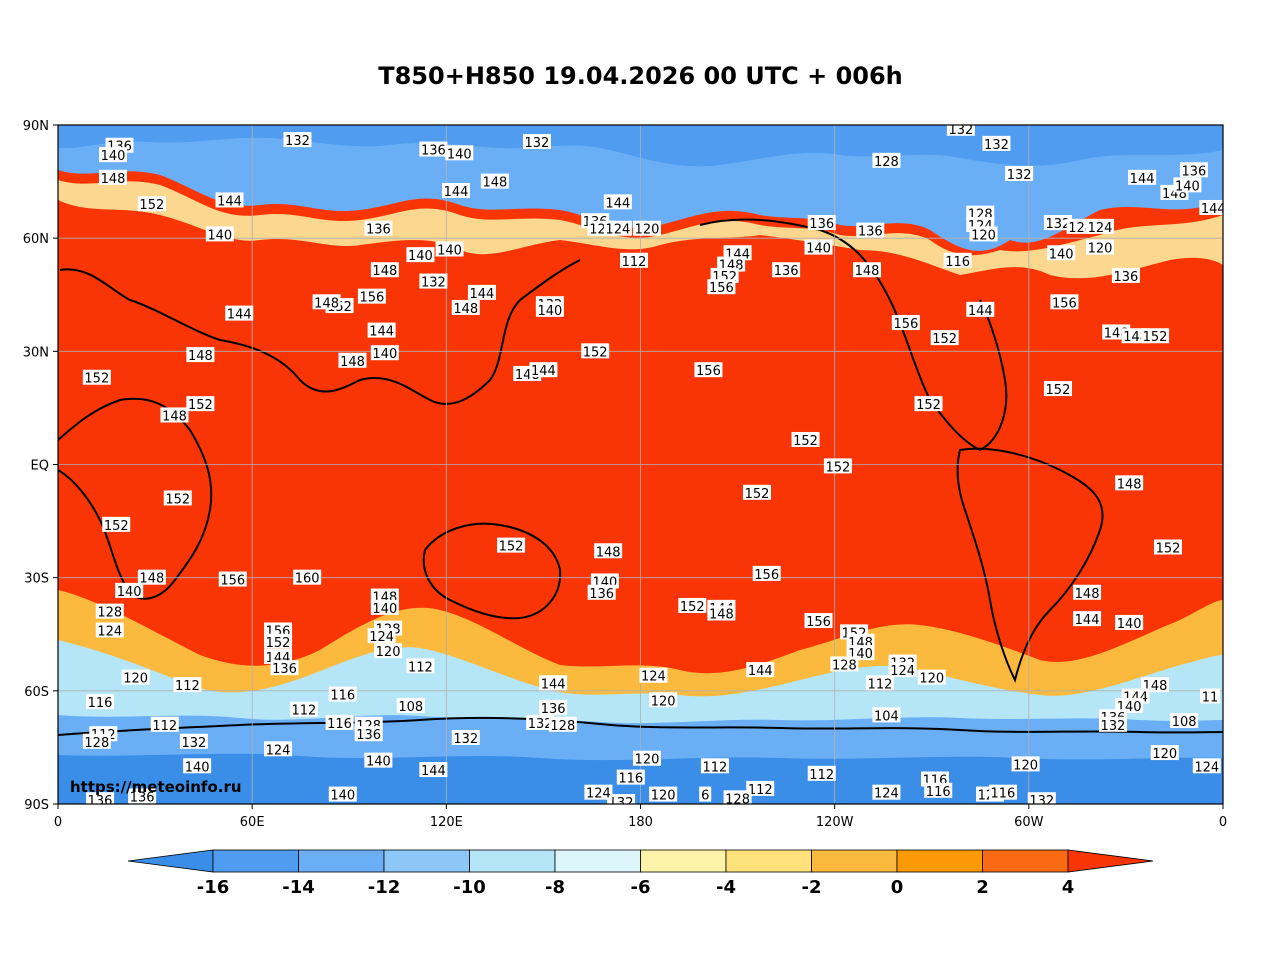 This screenshot has width=1281, height=963. I want to click on lon-tick-label: 0, so click(1223, 822).